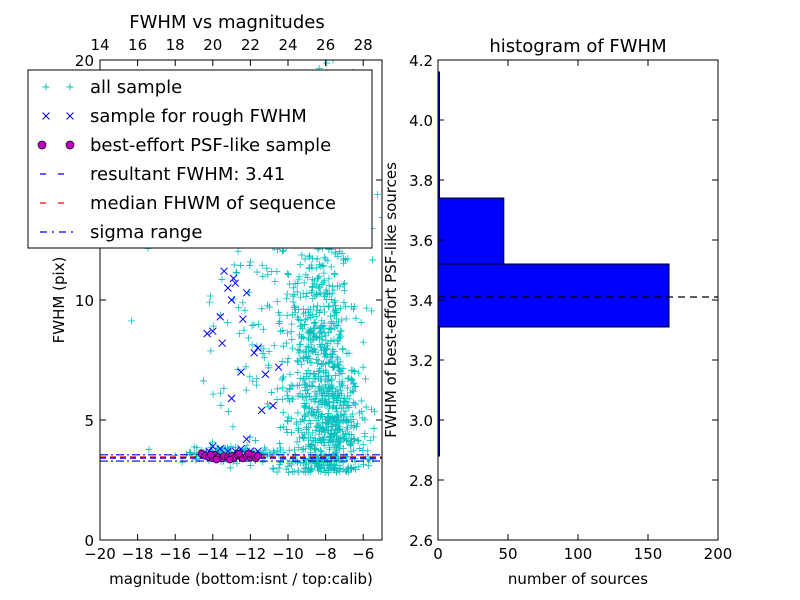 This screenshot has height=600, width=800. I want to click on left-top-tick-label: 14, so click(99, 45).